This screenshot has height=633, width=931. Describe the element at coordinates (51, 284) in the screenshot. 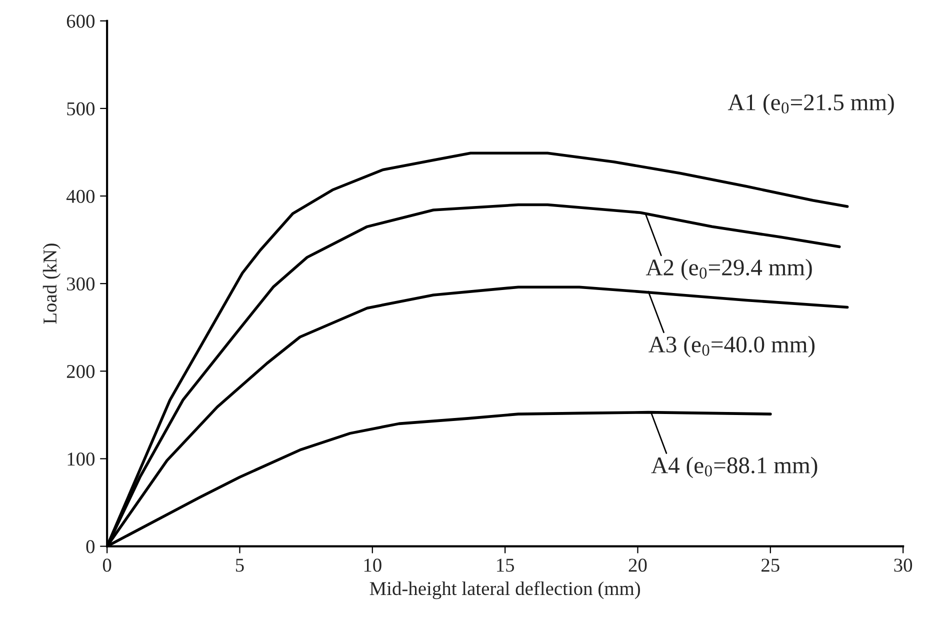

I see `y-axis-title: Load (kN)` at that location.